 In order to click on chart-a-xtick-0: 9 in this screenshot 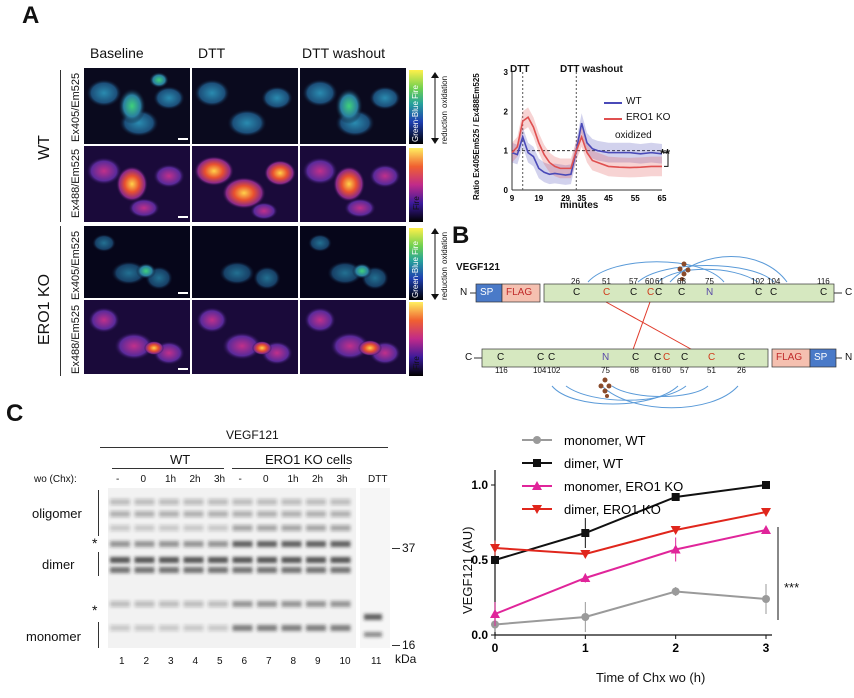, I will do `click(512, 198)`.